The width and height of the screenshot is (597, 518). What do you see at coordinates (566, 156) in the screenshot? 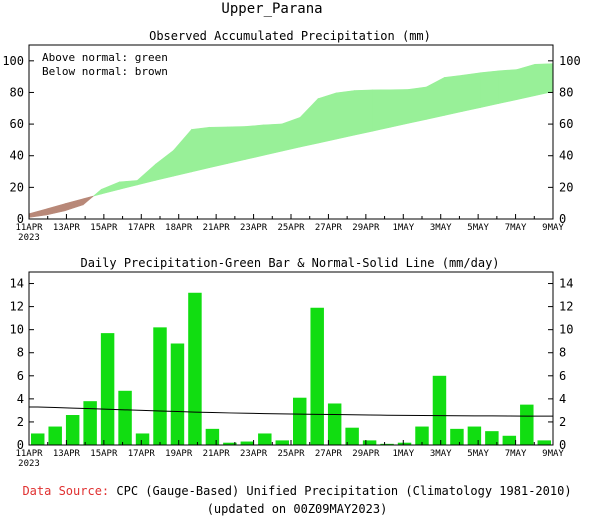
I see `chart1-ylabel-right: 40` at bounding box center [566, 156].